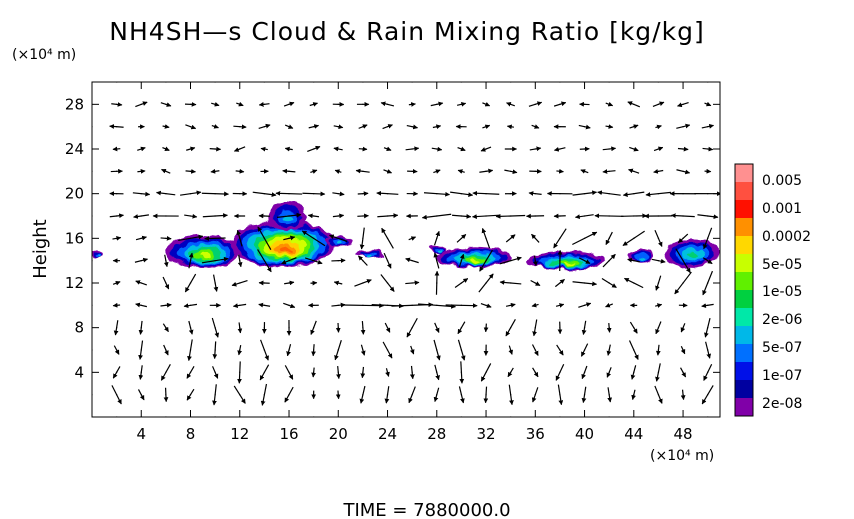 The height and width of the screenshot is (519, 854). What do you see at coordinates (782, 181) in the screenshot?
I see `colorbar-label: 0.005` at bounding box center [782, 181].